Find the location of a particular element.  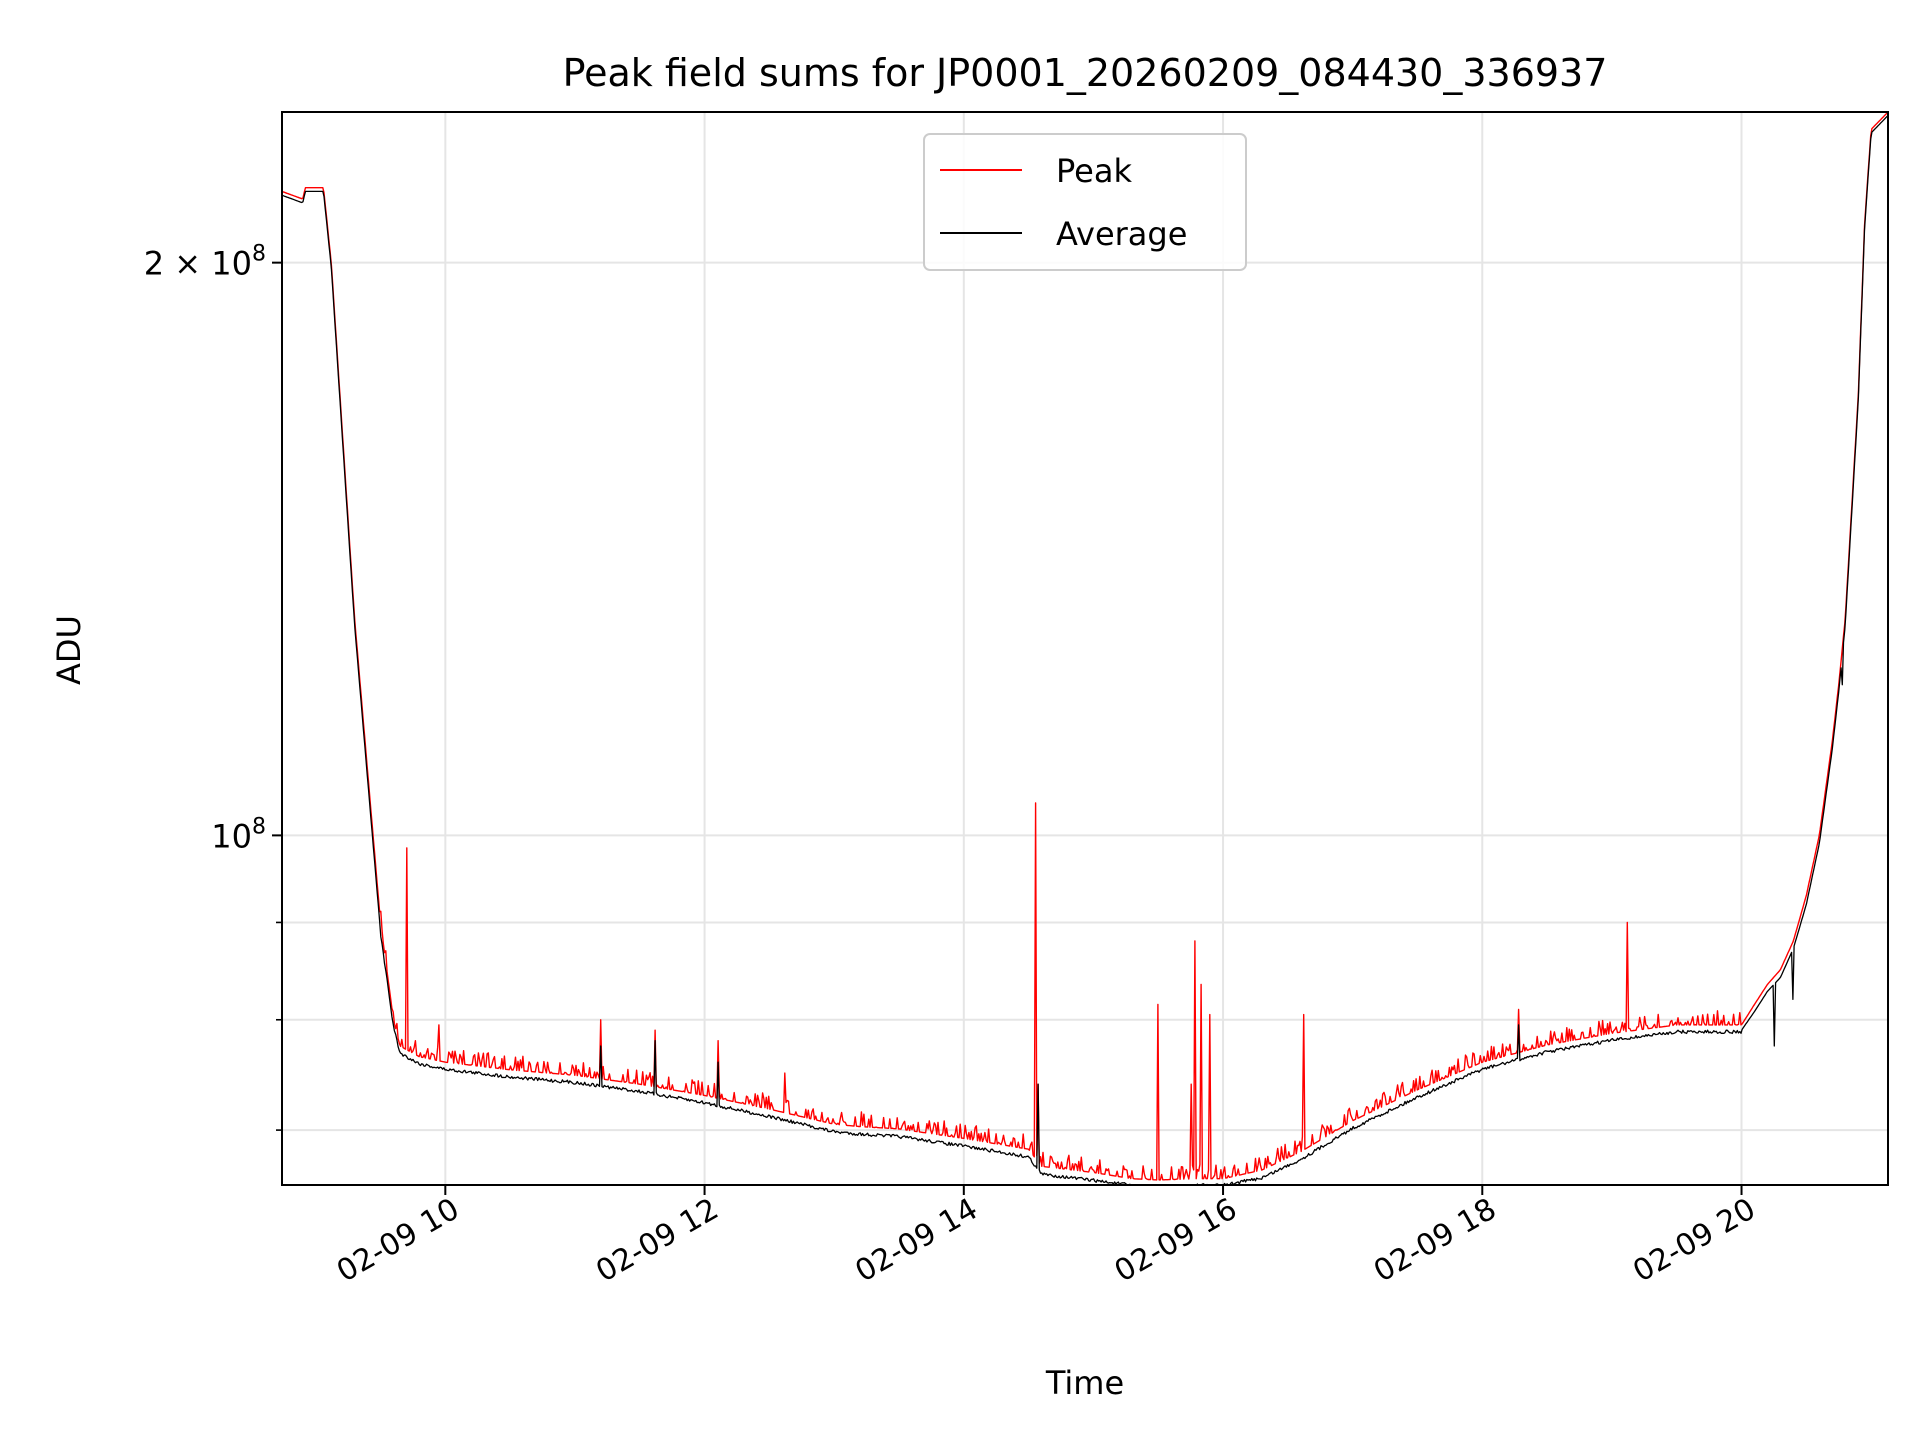

legend-box is located at coordinates (1085, 202).